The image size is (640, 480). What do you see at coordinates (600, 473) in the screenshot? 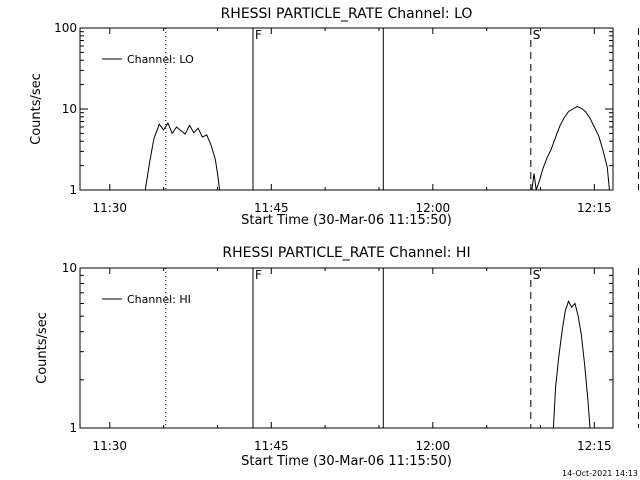
I see `footer-timestamp: 14-Oct-2021 14:13` at bounding box center [600, 473].